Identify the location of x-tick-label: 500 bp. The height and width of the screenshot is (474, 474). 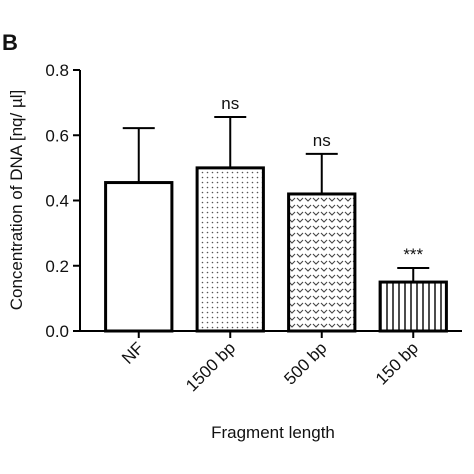
(305, 363).